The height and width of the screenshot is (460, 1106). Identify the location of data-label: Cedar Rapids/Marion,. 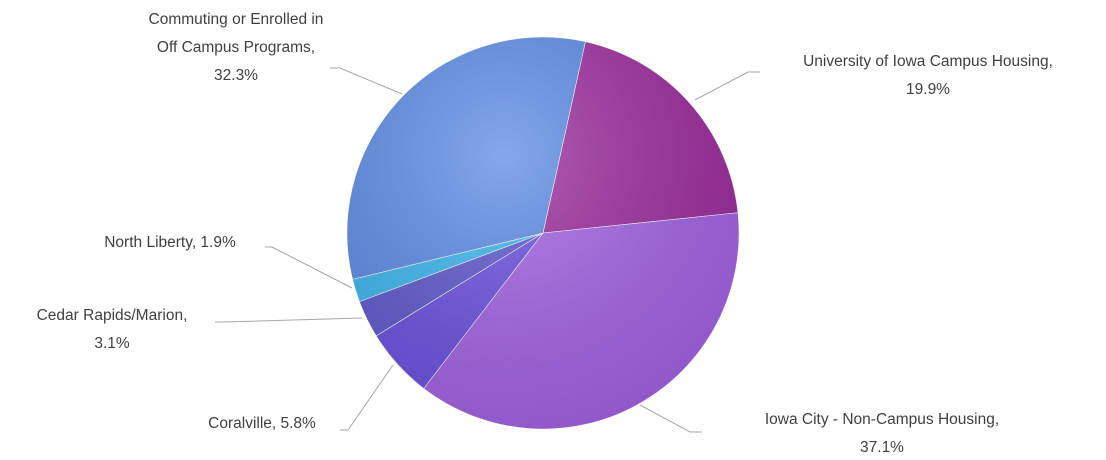
(112, 315).